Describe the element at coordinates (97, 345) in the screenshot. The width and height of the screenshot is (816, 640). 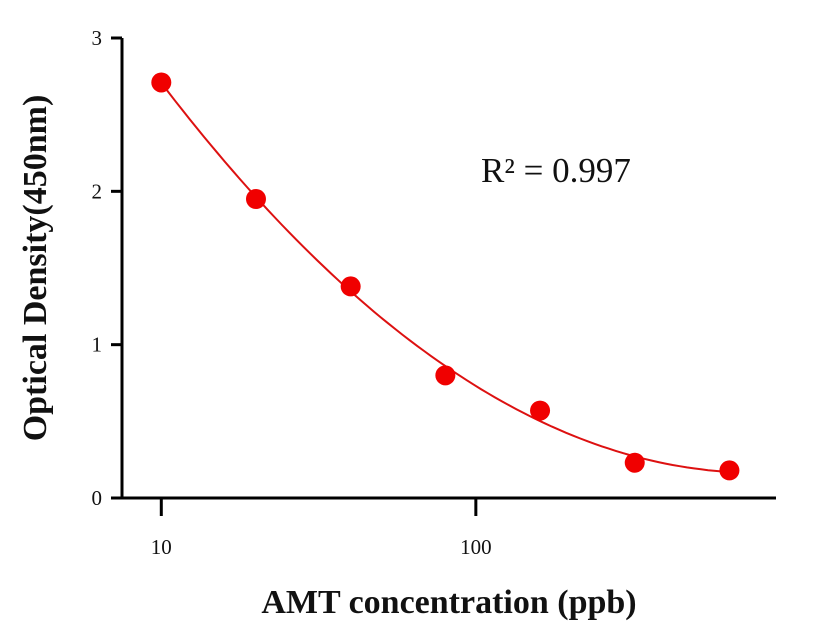
I see `y-tick-label: 1` at that location.